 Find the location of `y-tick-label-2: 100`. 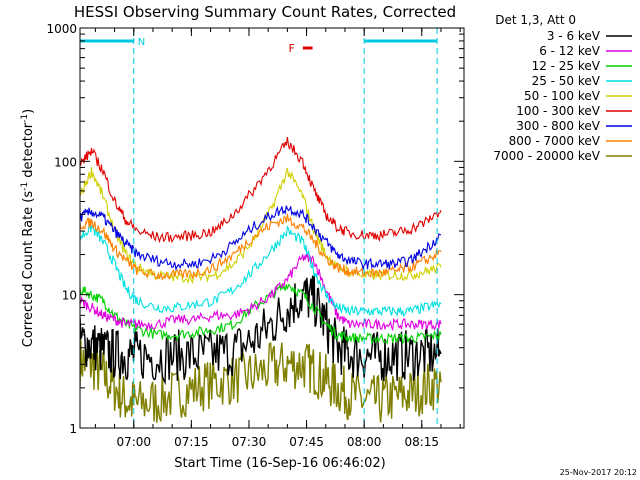

y-tick-label-2: 100 is located at coordinates (65, 162).